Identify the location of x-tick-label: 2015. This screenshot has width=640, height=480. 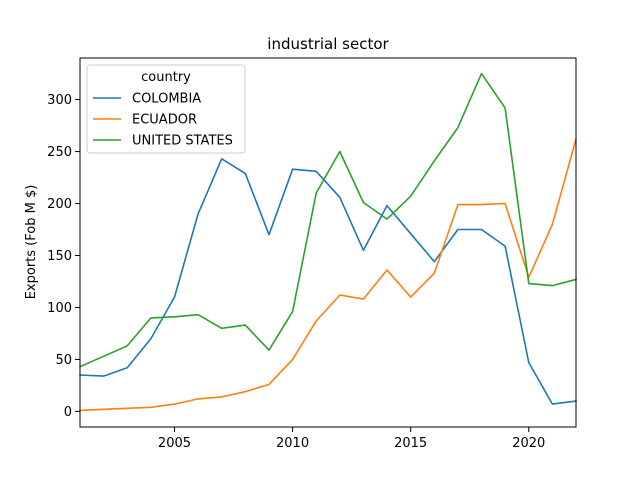
(410, 443).